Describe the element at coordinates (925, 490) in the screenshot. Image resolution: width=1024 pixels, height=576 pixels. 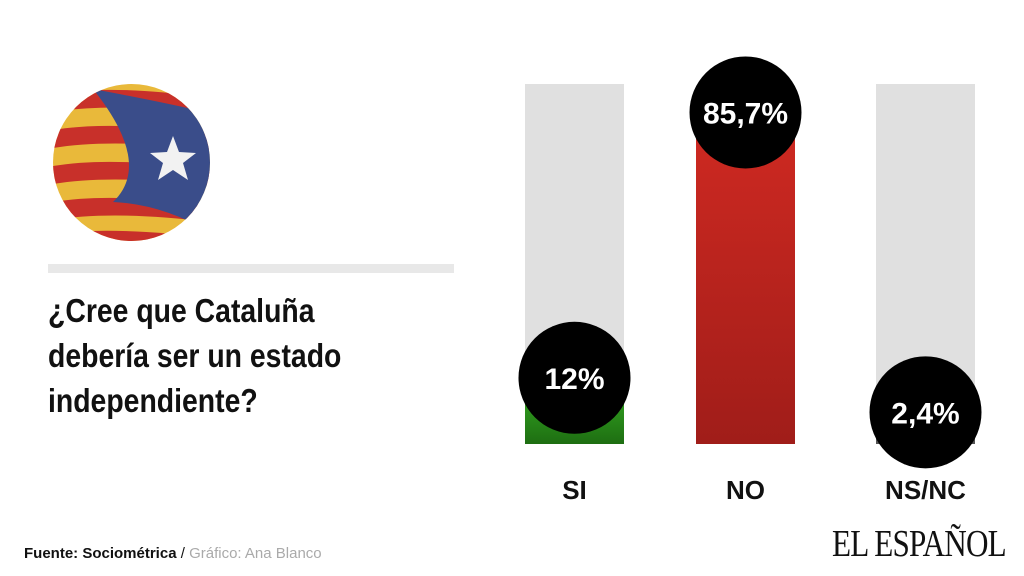
I see `category-label: NS/NC` at that location.